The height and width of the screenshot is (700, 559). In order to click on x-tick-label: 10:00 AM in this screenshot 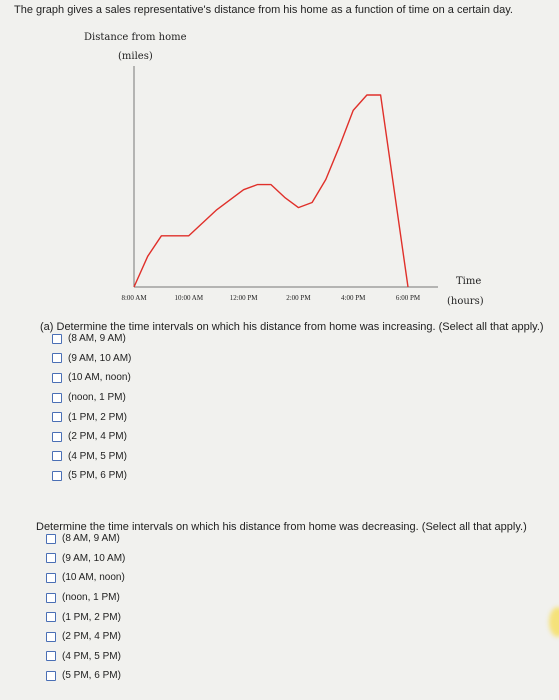, I will do `click(189, 298)`.